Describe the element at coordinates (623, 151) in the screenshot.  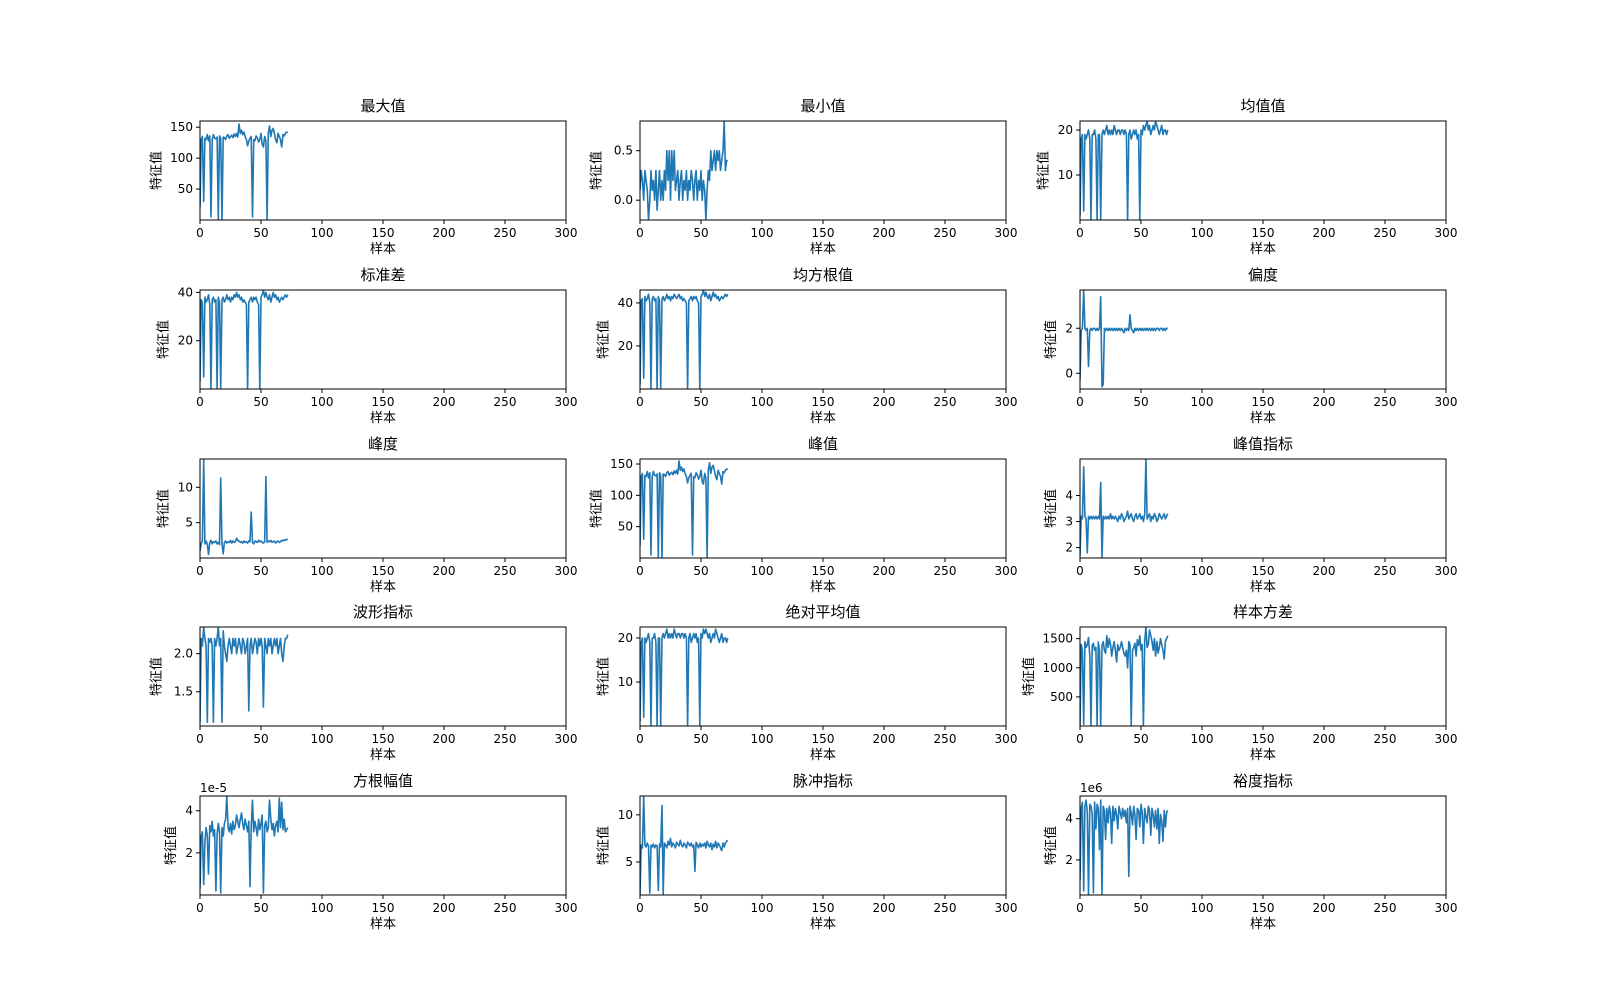
I see `y-tick-label: 0.5` at that location.